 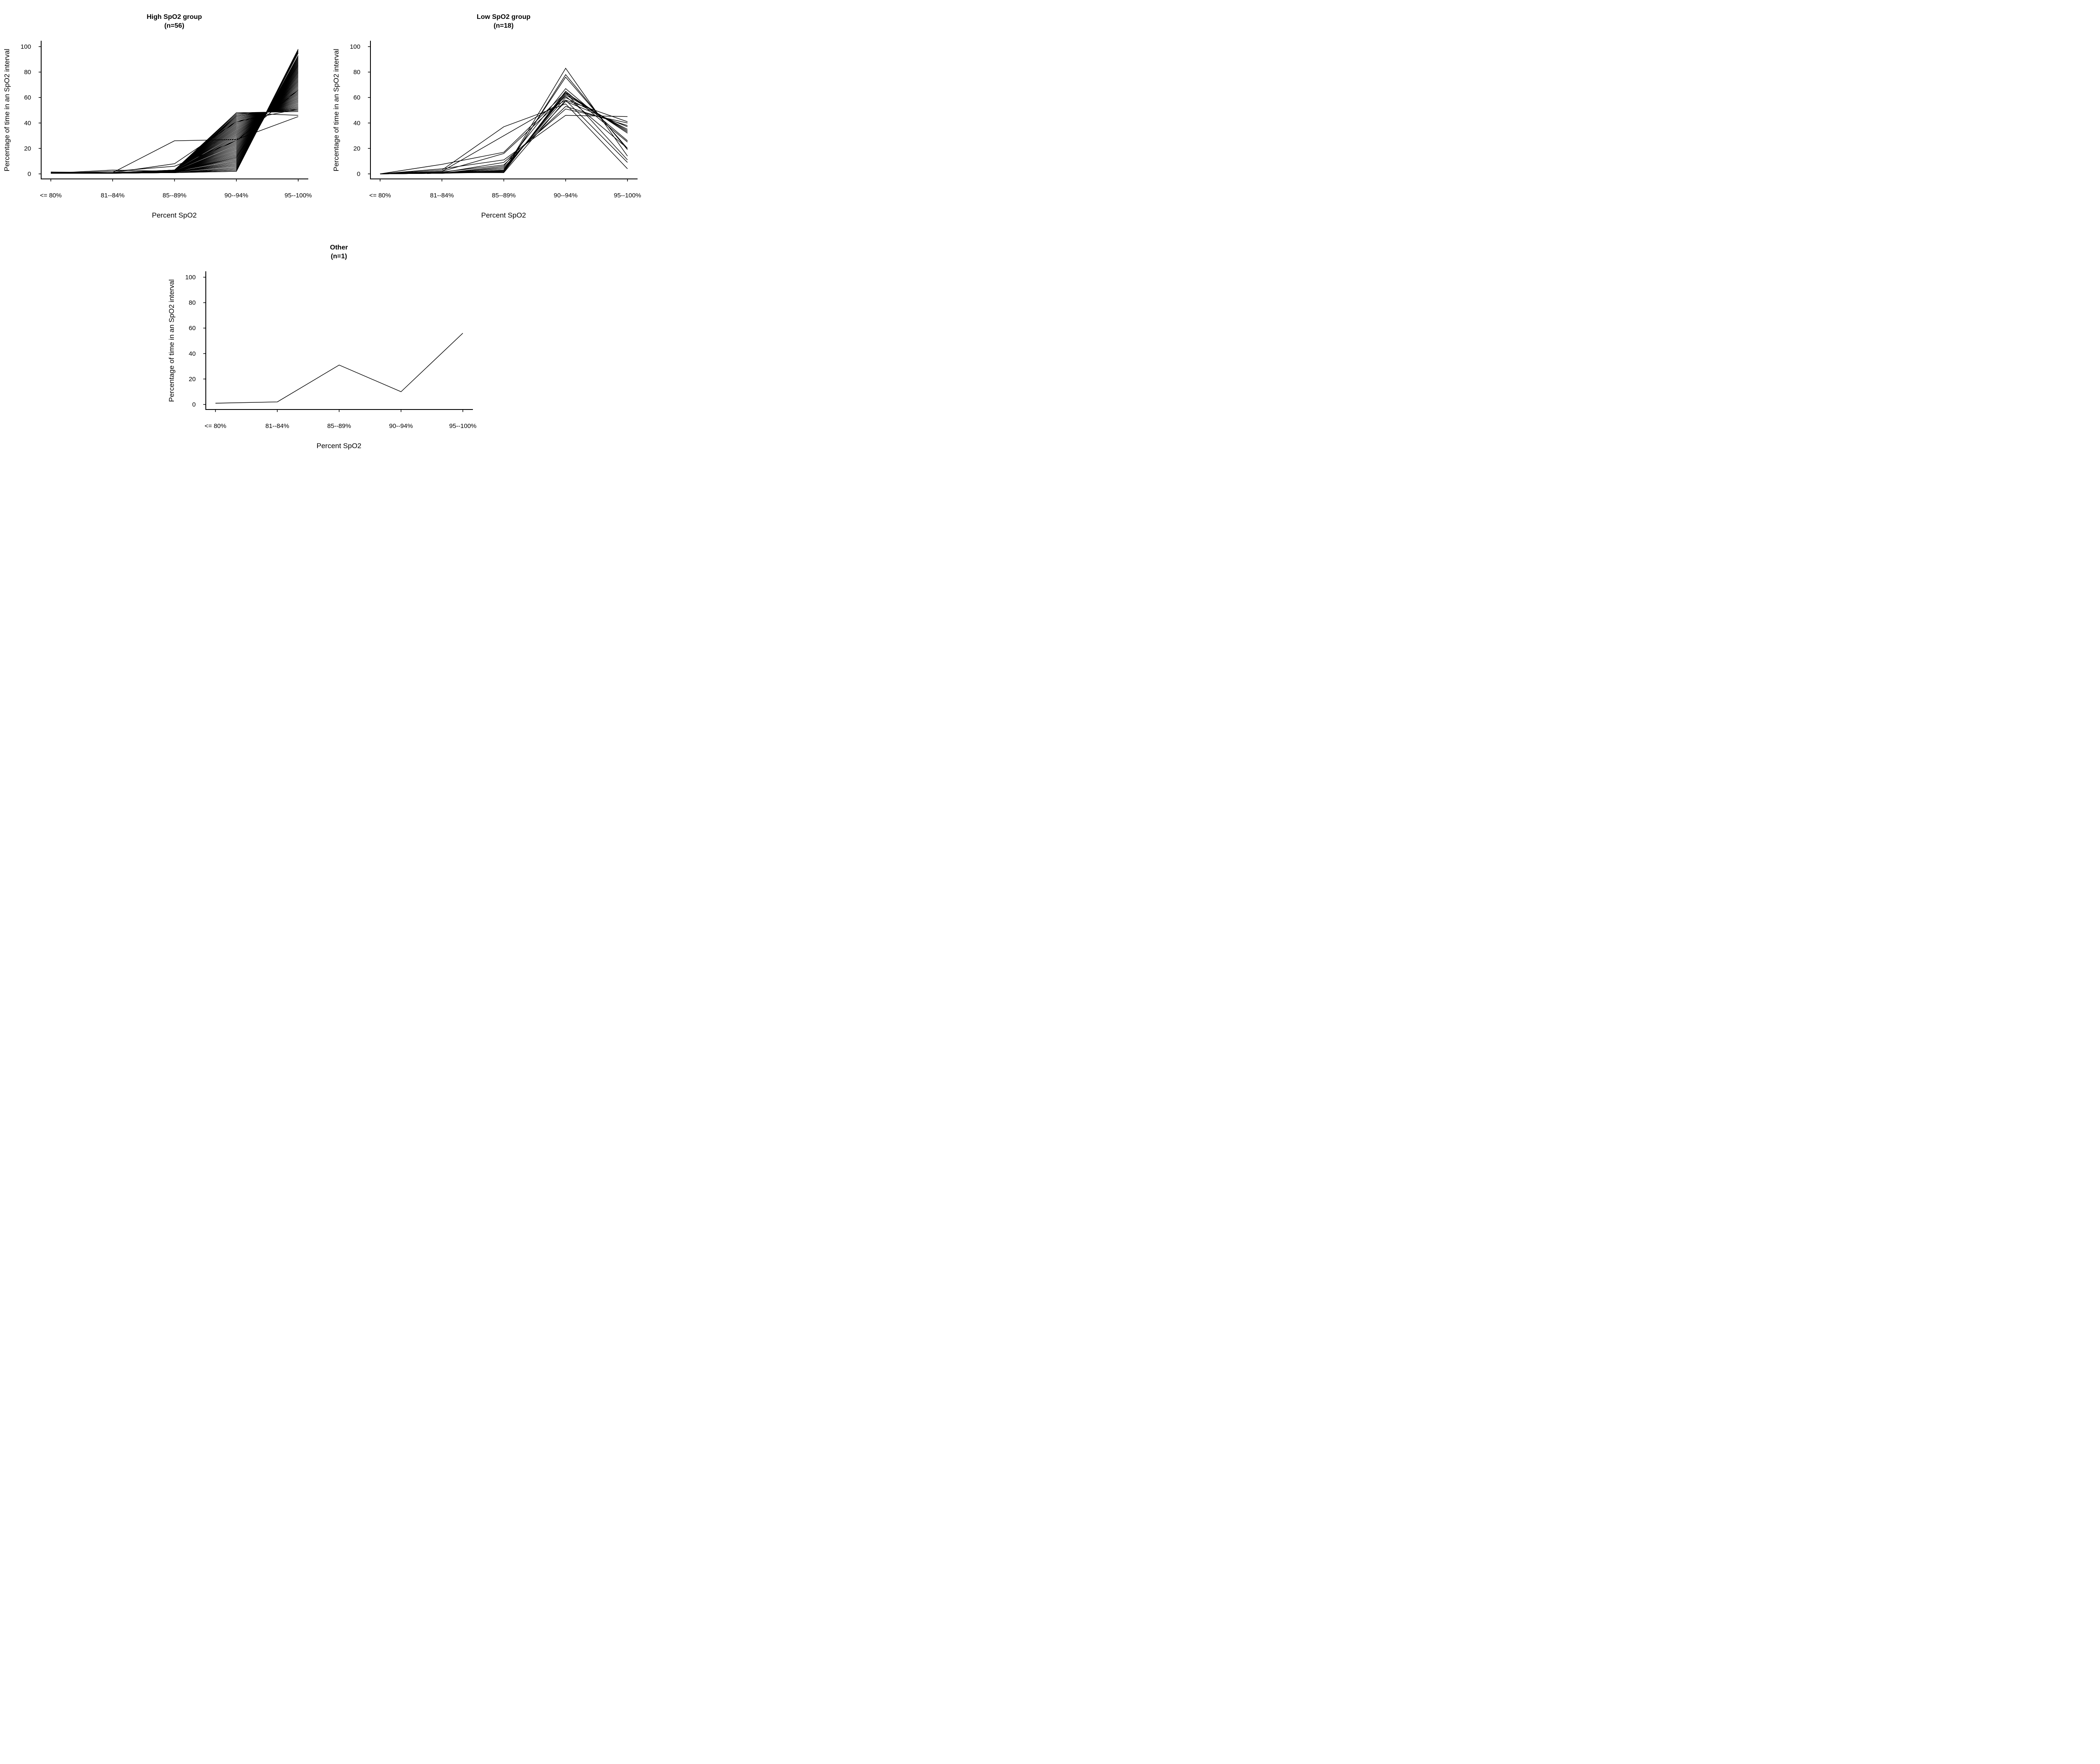 I want to click on panel-title: High SpO2 group, so click(x=174, y=17).